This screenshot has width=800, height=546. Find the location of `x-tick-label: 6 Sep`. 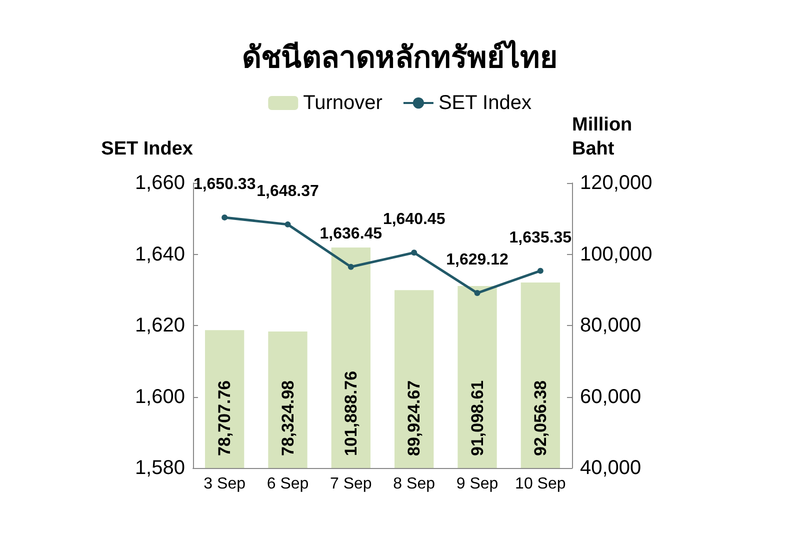

x-tick-label: 6 Sep is located at coordinates (287, 484).